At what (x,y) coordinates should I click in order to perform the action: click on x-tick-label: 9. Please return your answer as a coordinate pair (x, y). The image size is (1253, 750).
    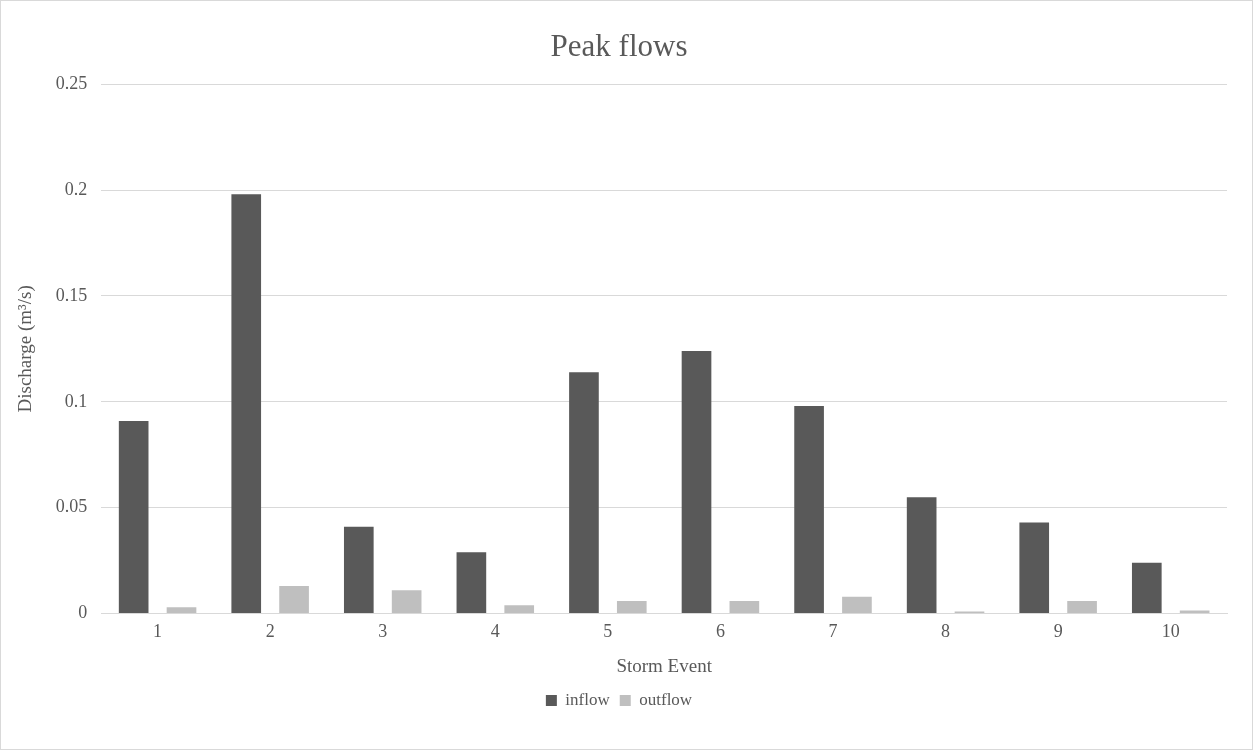
    Looking at the image, I should click on (1058, 631).